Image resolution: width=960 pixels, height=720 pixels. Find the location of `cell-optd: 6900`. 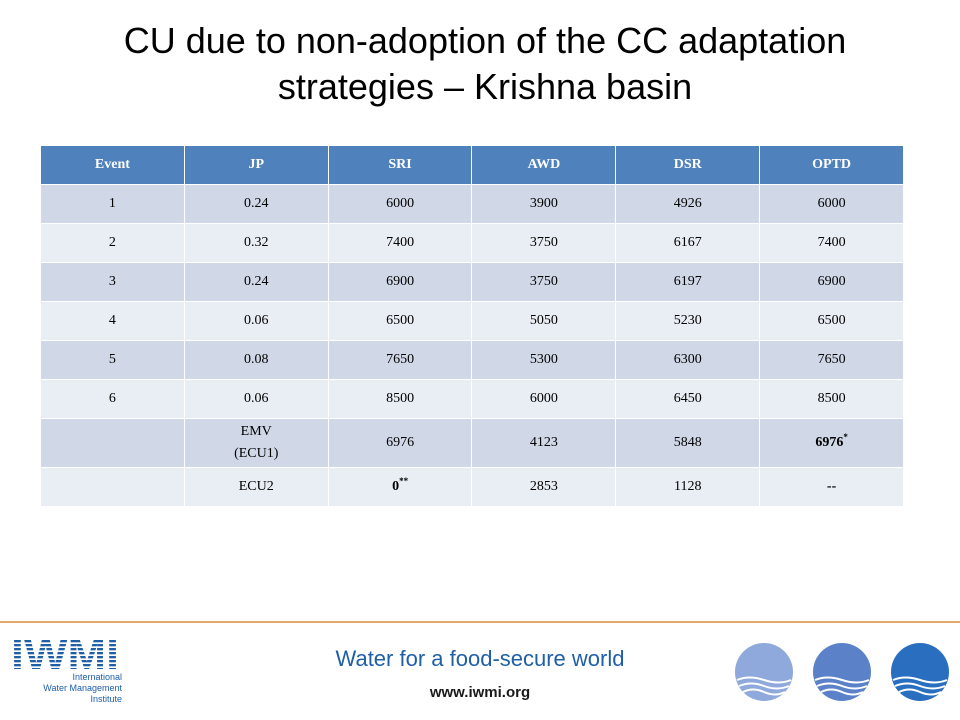

cell-optd: 6900 is located at coordinates (831, 282).